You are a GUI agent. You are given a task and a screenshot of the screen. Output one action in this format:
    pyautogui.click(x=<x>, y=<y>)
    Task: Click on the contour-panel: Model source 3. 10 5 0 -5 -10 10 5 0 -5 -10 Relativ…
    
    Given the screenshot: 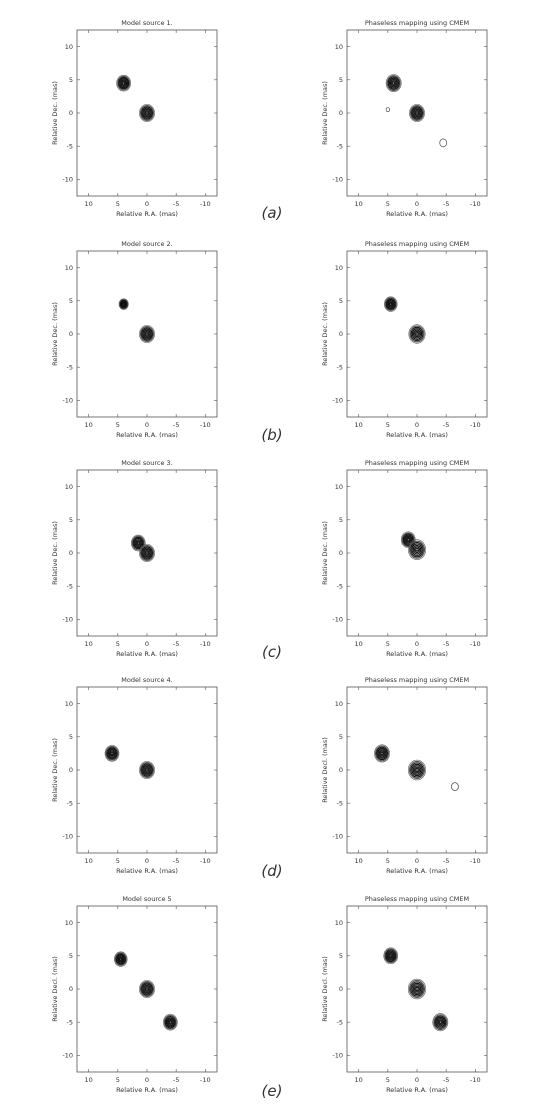 What is the action you would take?
    pyautogui.click(x=134, y=558)
    